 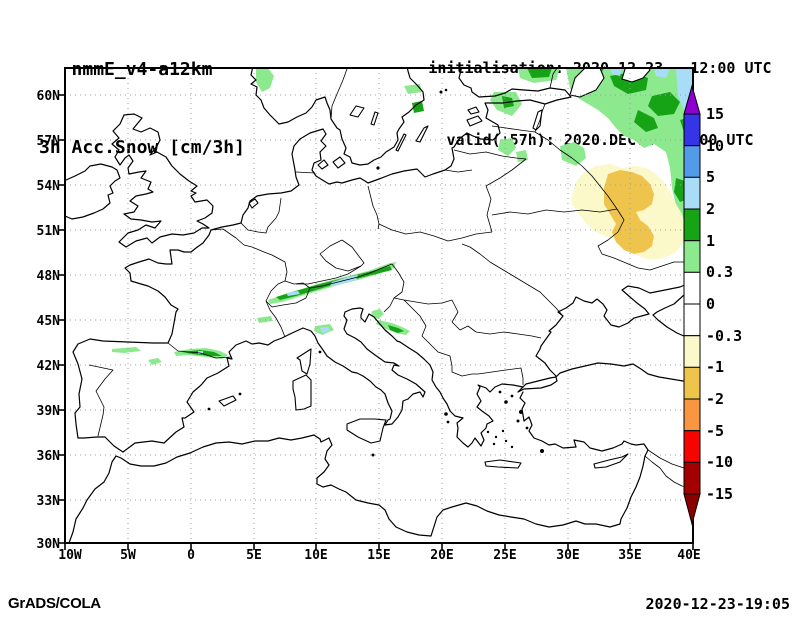 I want to click on lake-peipus, so click(x=537, y=120).